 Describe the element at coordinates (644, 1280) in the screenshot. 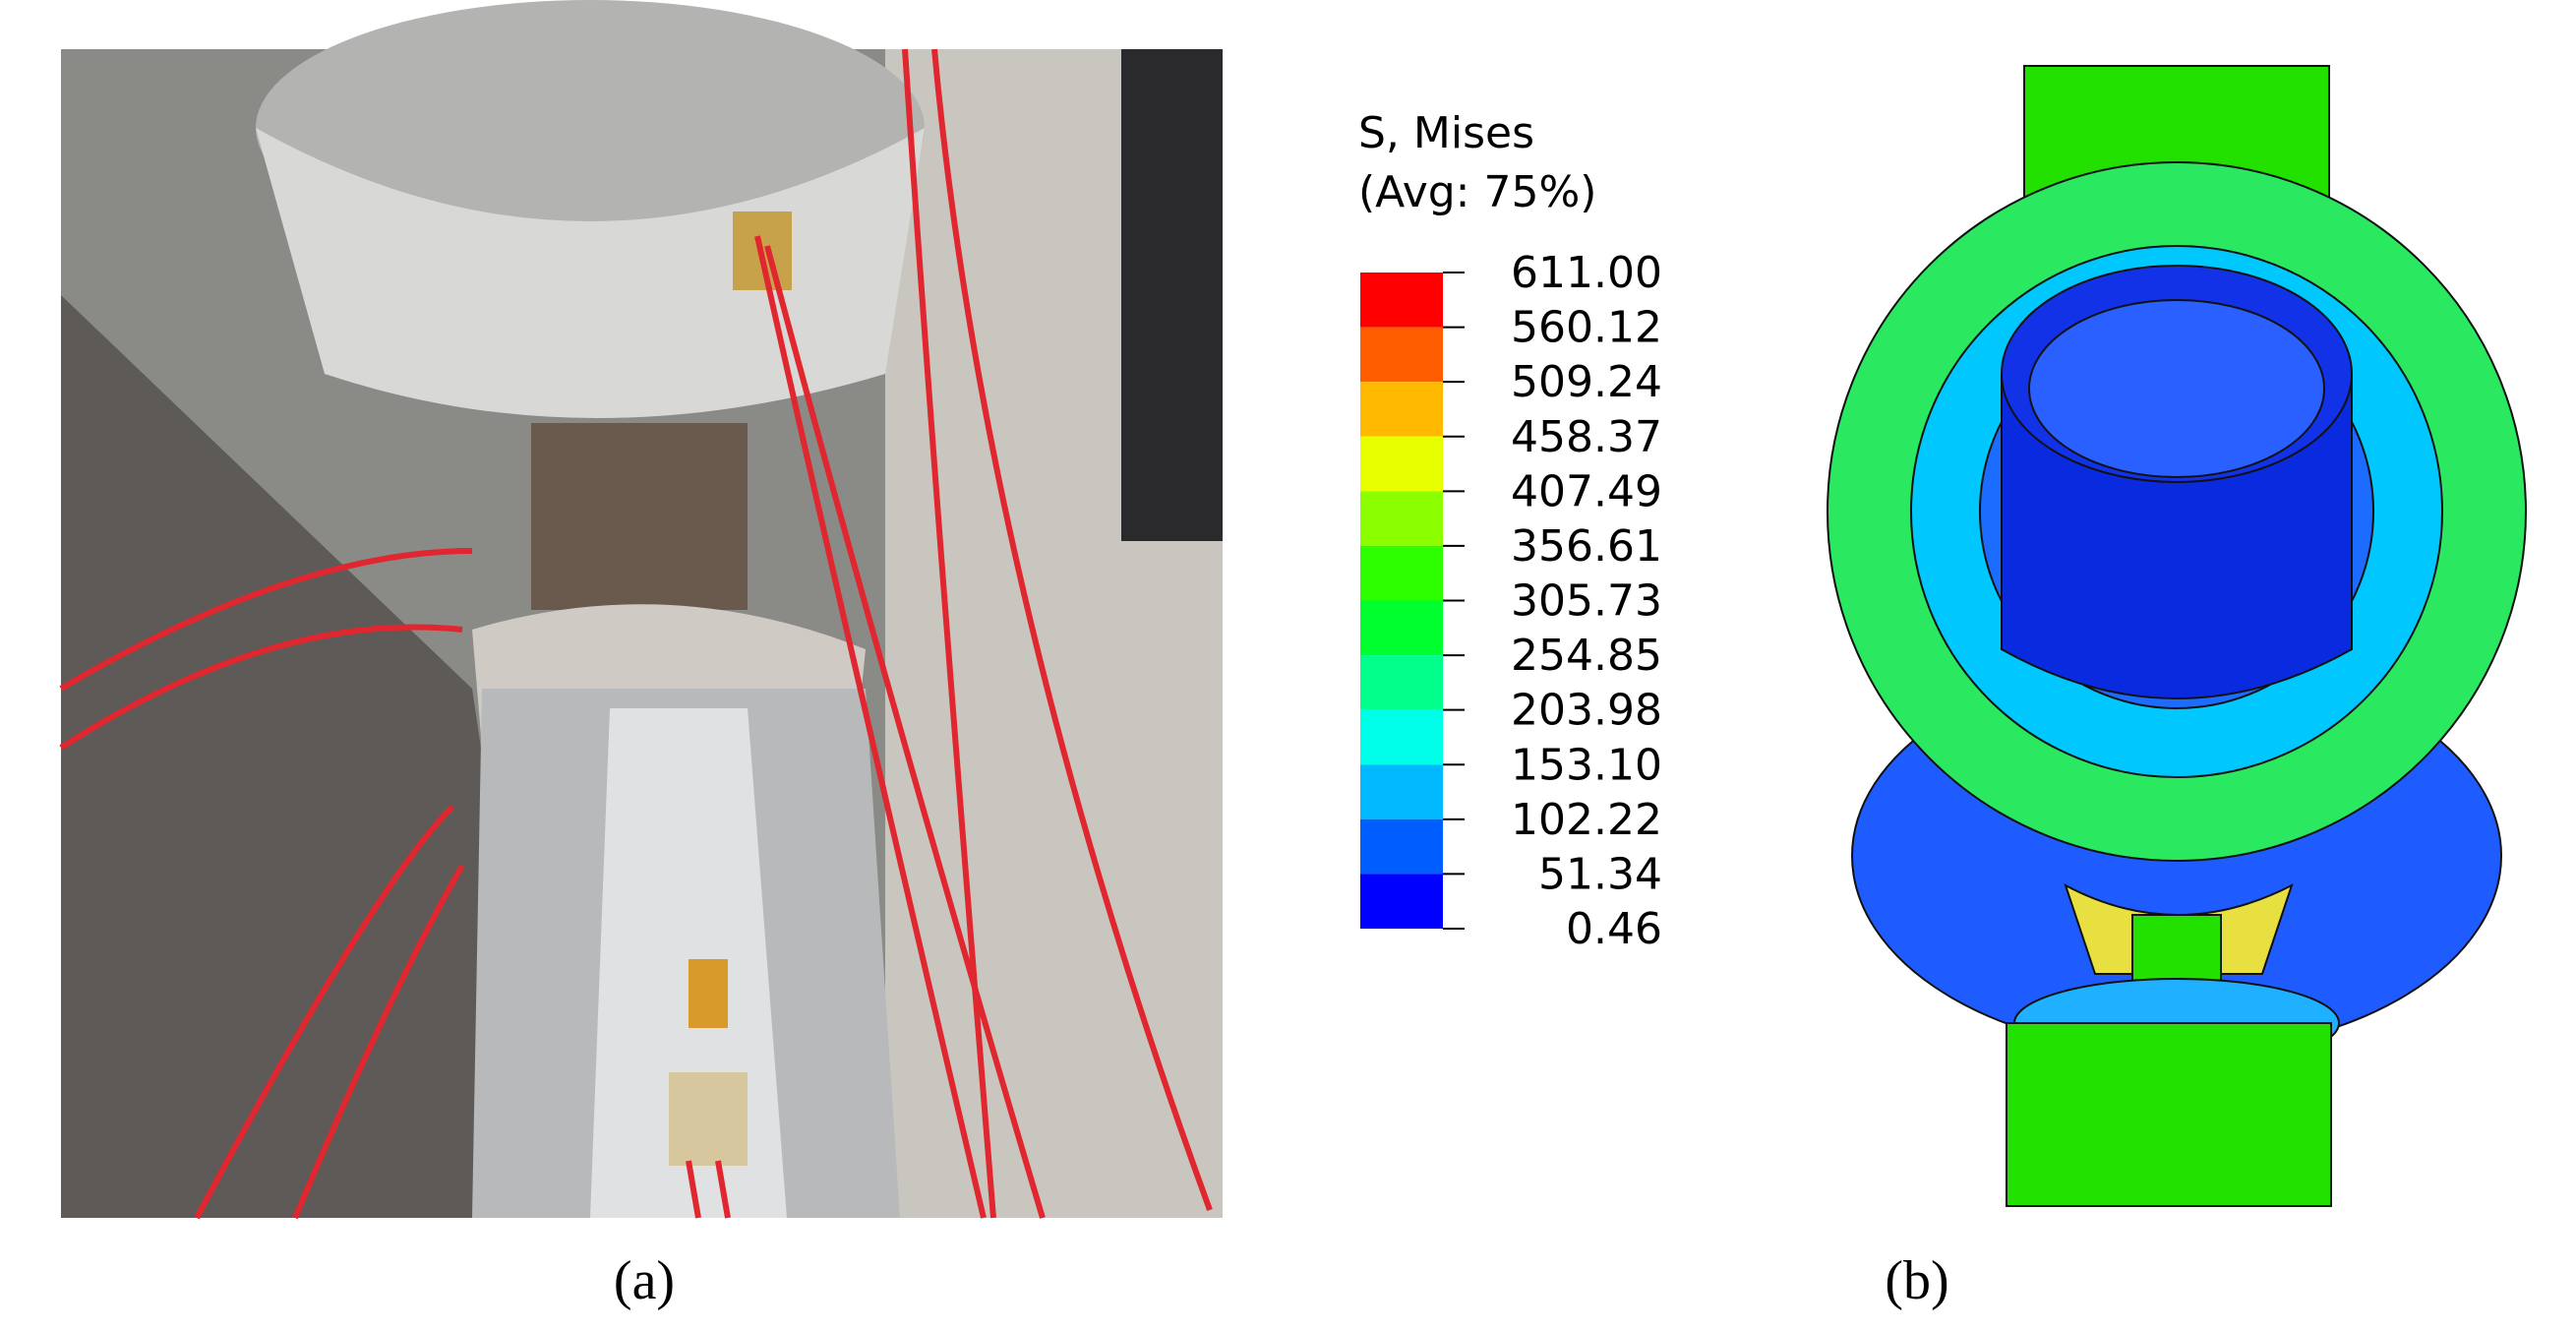

I see `panel-label: (a)` at that location.